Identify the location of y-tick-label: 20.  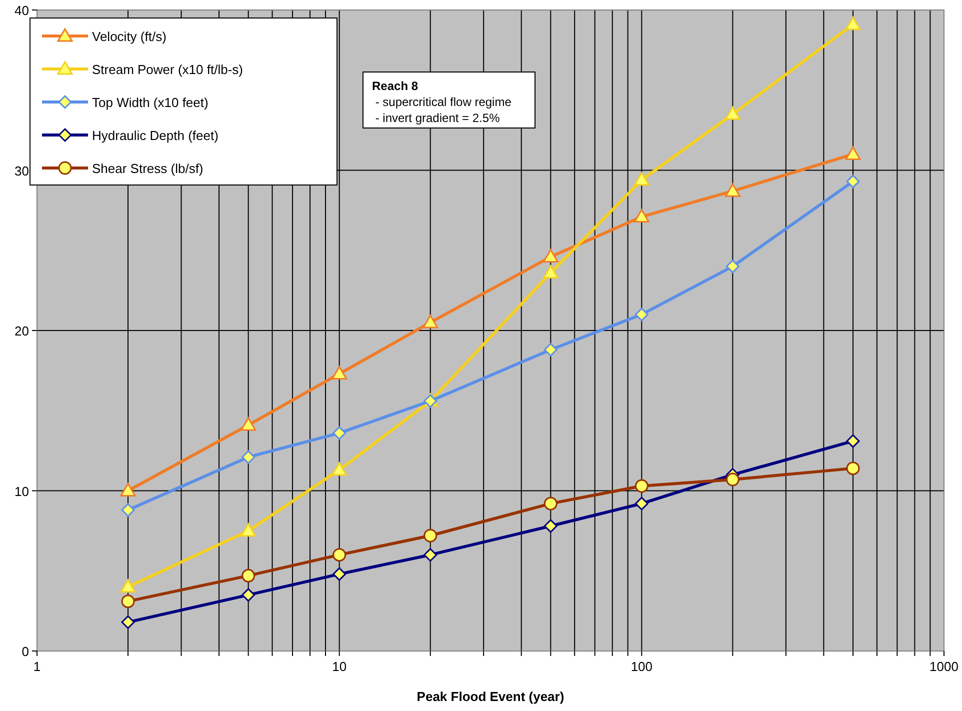
(21, 331).